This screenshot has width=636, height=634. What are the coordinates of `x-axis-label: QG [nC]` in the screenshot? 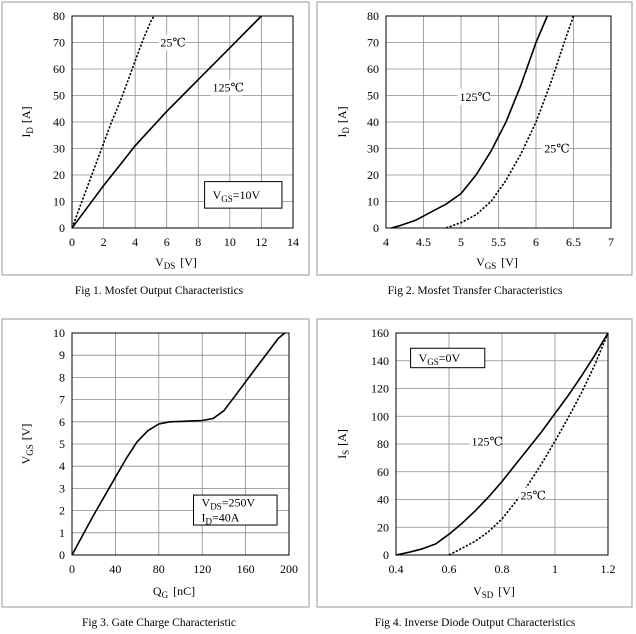 It's located at (174, 592).